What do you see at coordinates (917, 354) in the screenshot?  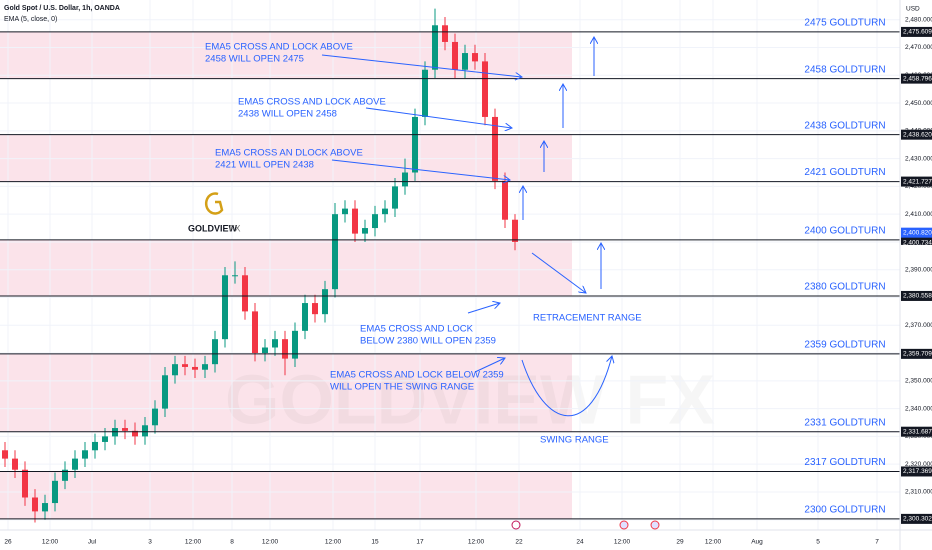 I see `level-tag-label: 2,359.709` at bounding box center [917, 354].